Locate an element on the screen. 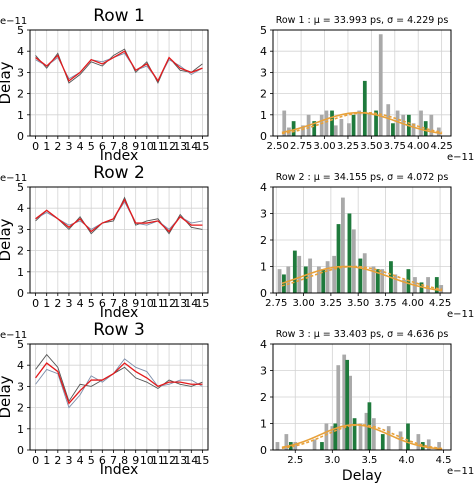  x-tick-label: 3 is located at coordinates (68, 460).